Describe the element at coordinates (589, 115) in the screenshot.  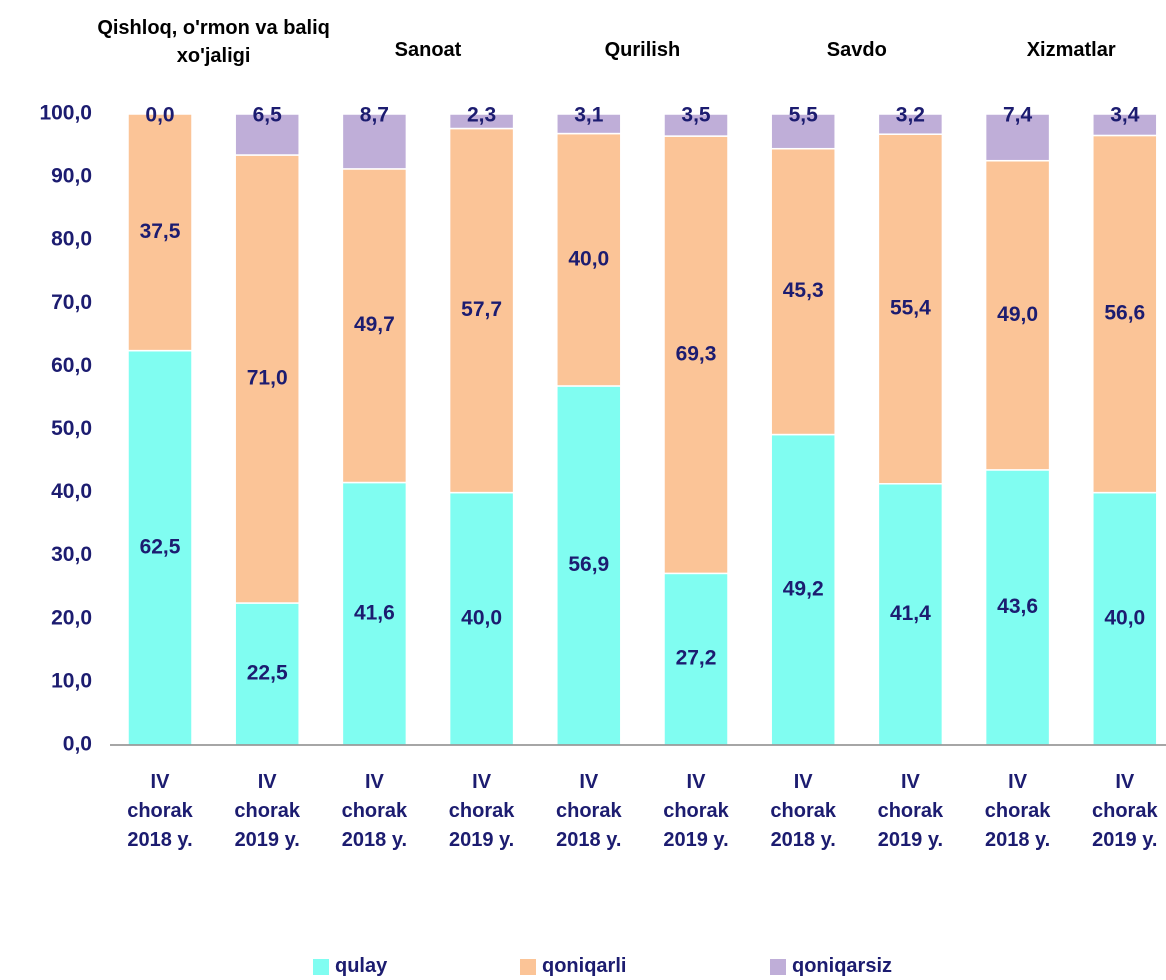
I see `value-label: 3,1` at that location.